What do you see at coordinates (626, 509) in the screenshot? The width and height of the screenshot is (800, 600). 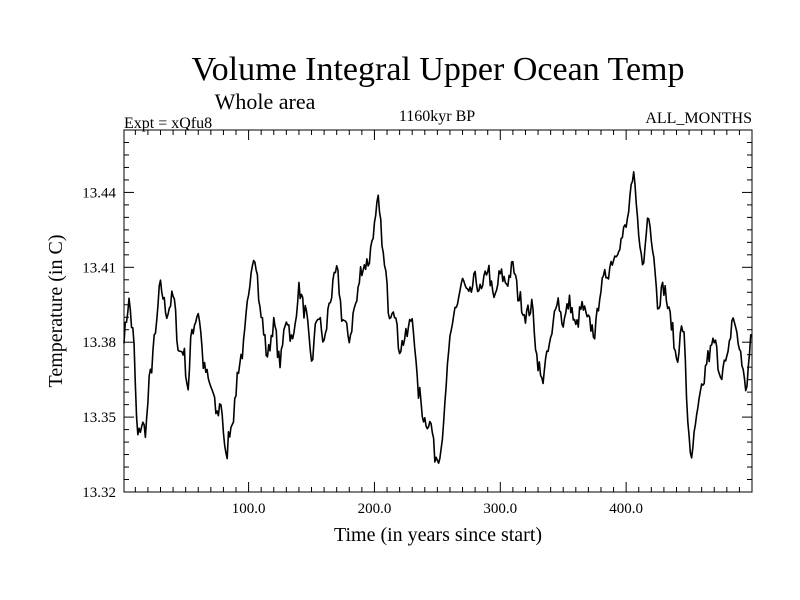 I see `x-tick-label: 400.0` at bounding box center [626, 509].